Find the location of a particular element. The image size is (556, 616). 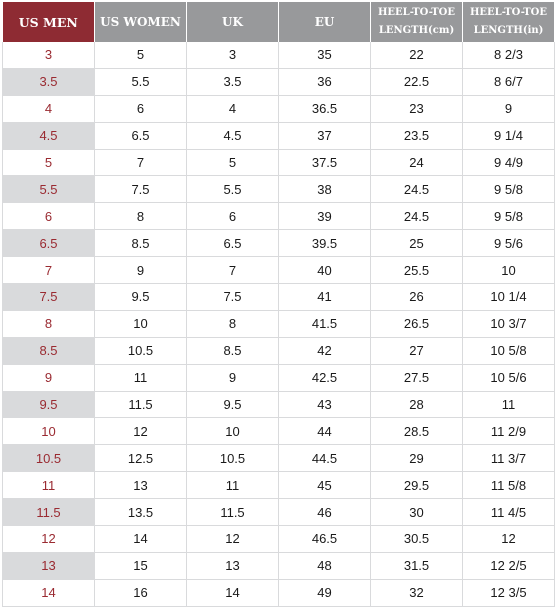

cell-length-cm: 26 is located at coordinates (416, 297).